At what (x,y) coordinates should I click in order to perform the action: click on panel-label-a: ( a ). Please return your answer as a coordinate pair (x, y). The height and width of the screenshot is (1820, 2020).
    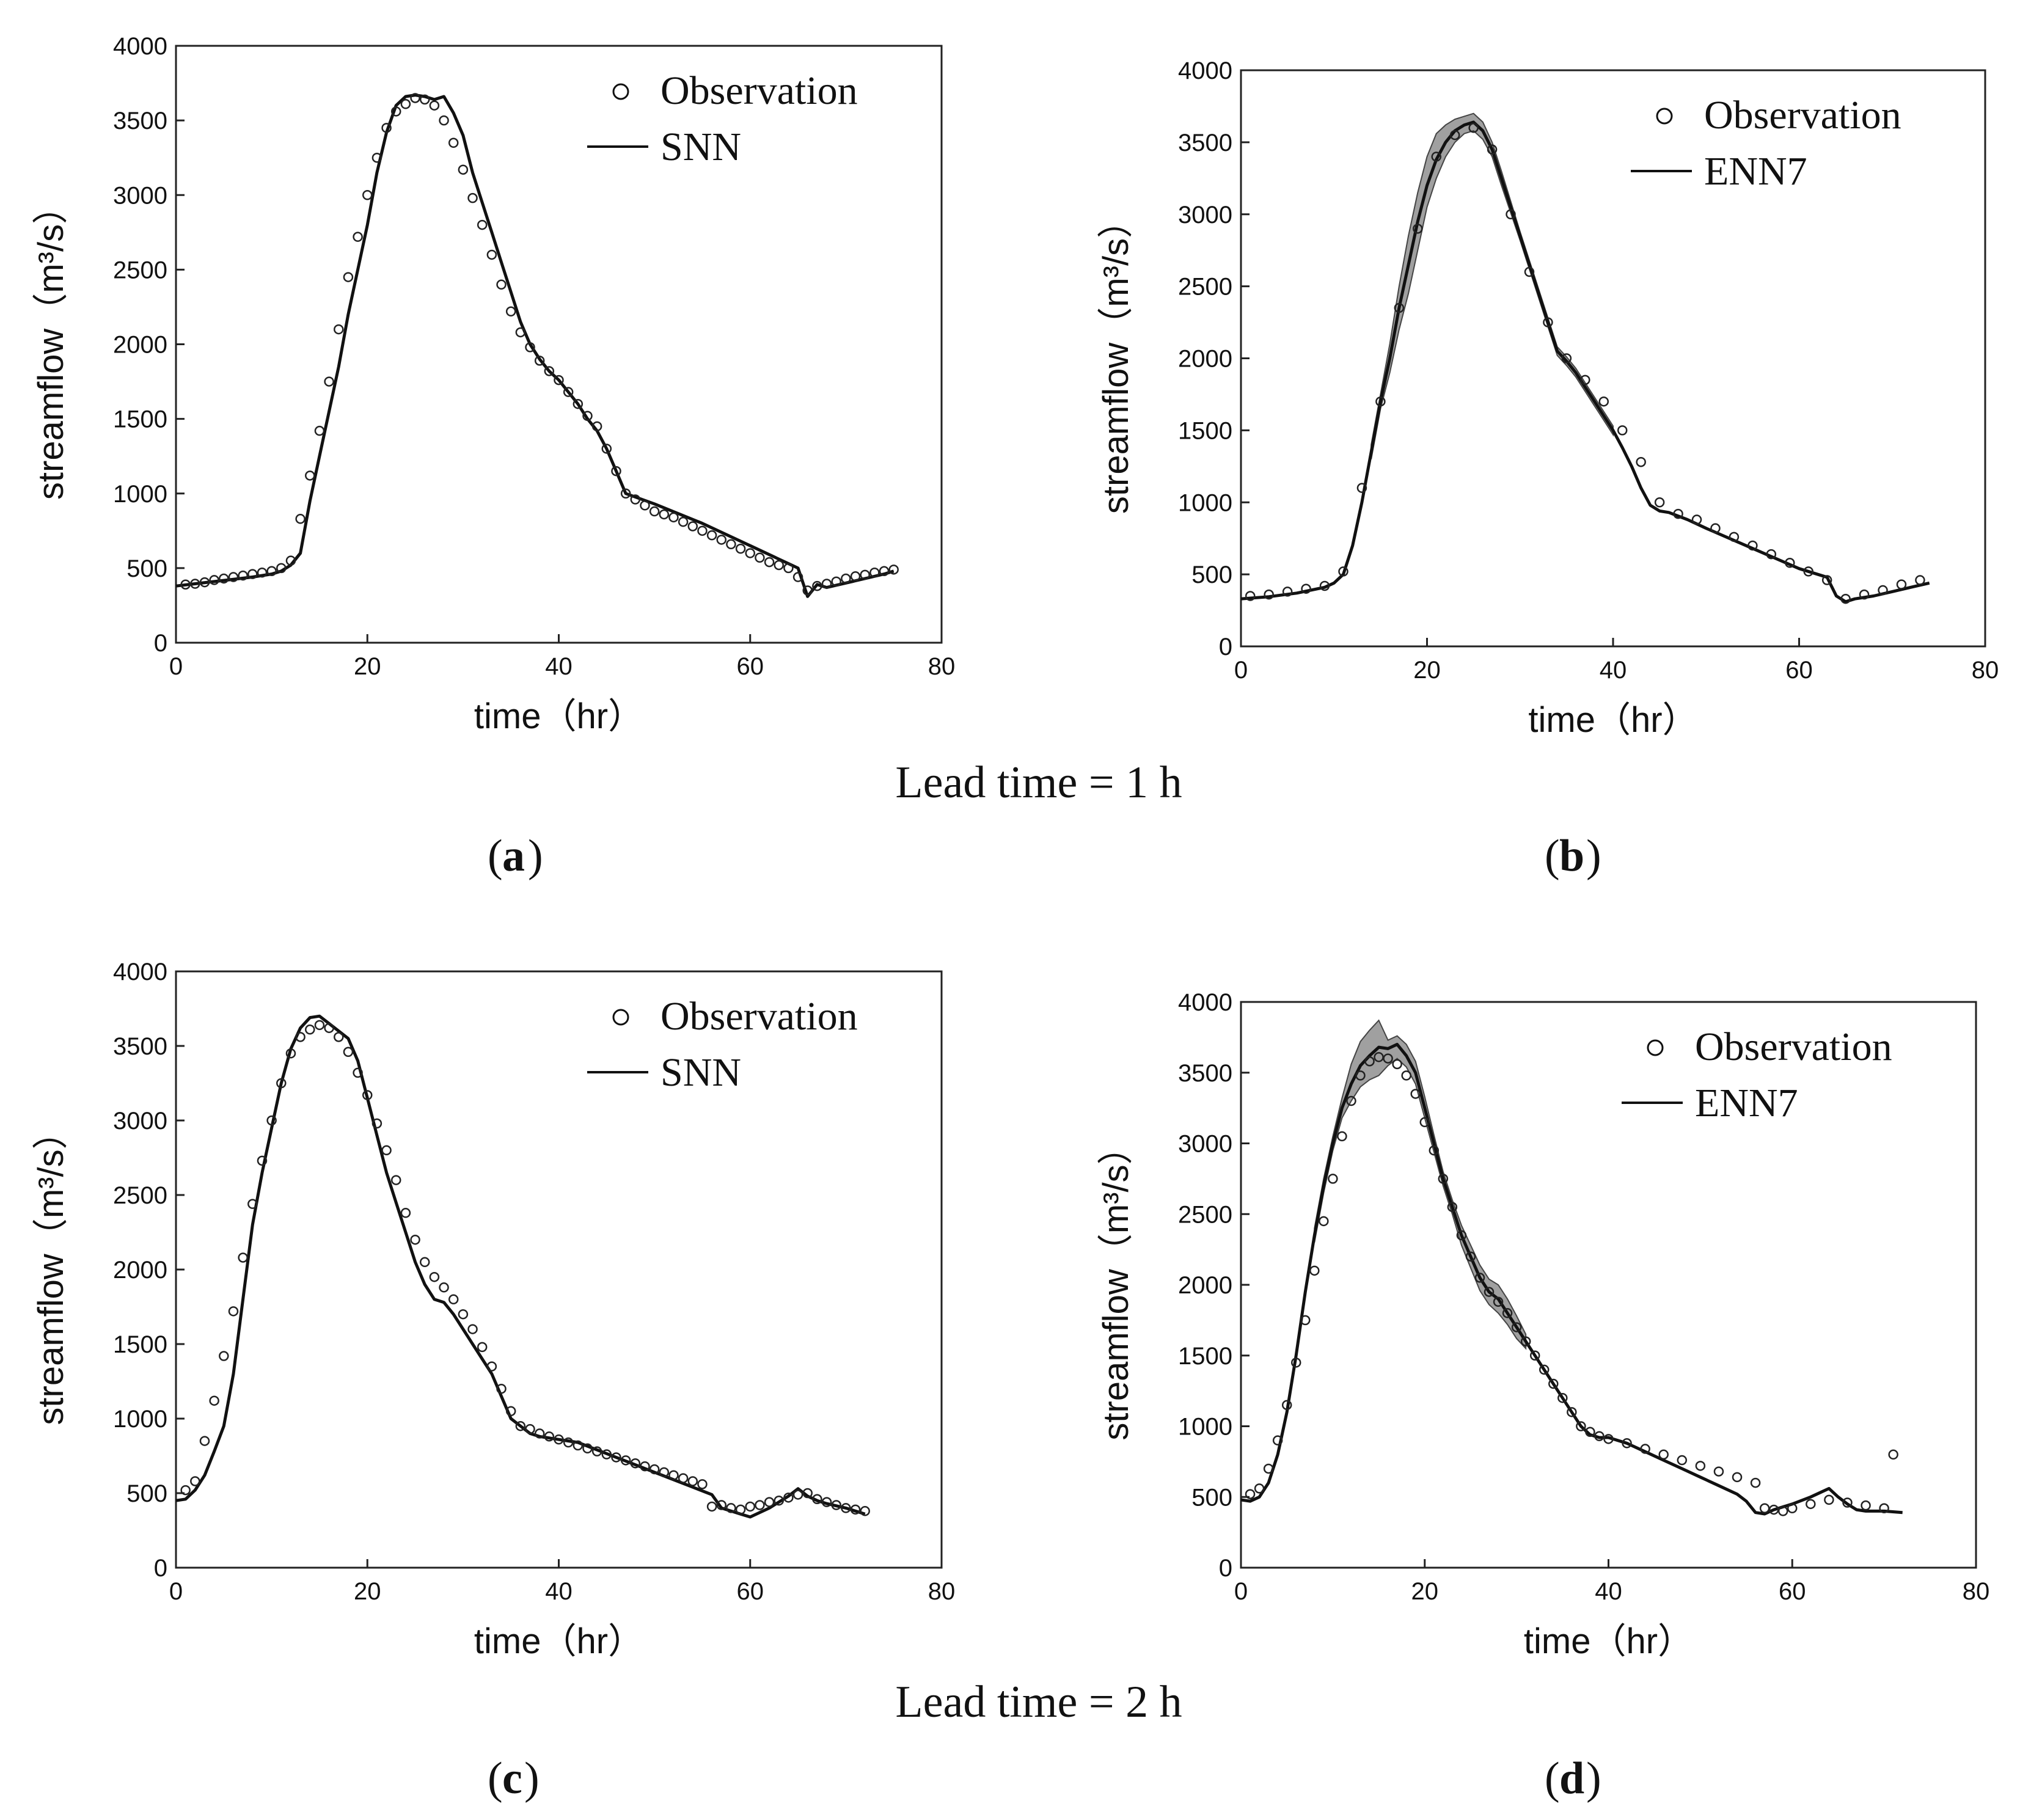
    Looking at the image, I should click on (515, 856).